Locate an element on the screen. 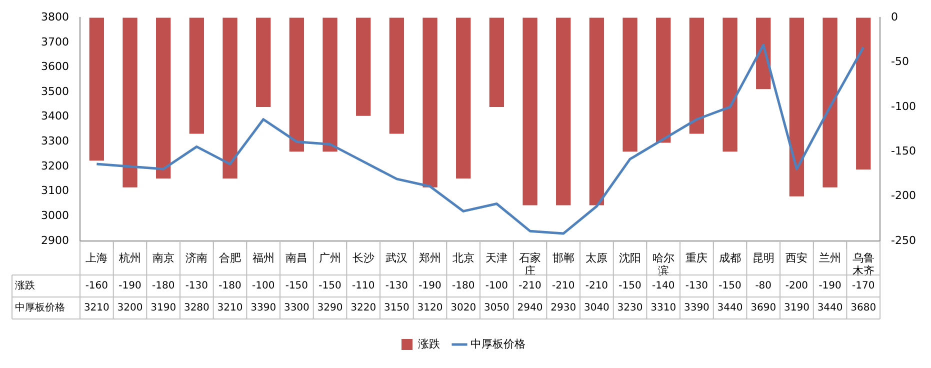 Image resolution: width=931 pixels, height=368 pixels. x-tick-label: 济南 is located at coordinates (197, 257).